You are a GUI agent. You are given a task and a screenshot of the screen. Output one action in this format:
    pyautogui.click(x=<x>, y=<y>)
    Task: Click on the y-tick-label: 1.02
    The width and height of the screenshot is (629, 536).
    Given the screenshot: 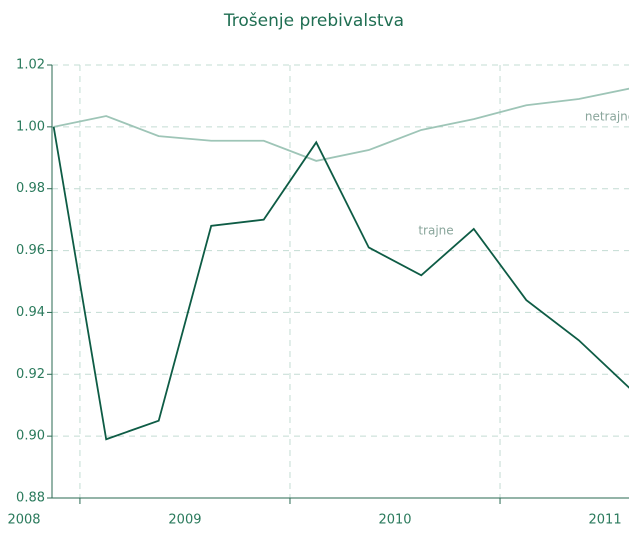 What is the action you would take?
    pyautogui.click(x=30, y=65)
    